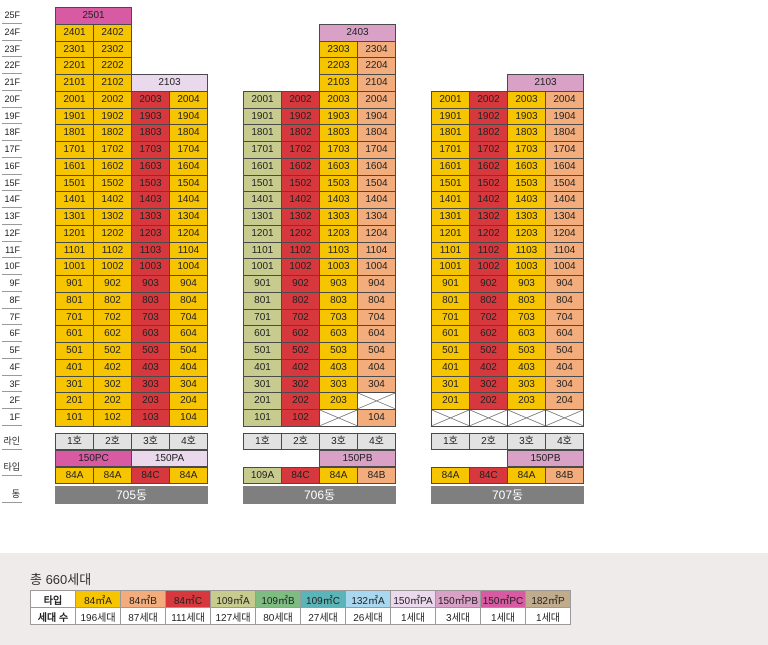 Image resolution: width=768 pixels, height=645 pixels. I want to click on unit-cell: 2003, so click(338, 99).